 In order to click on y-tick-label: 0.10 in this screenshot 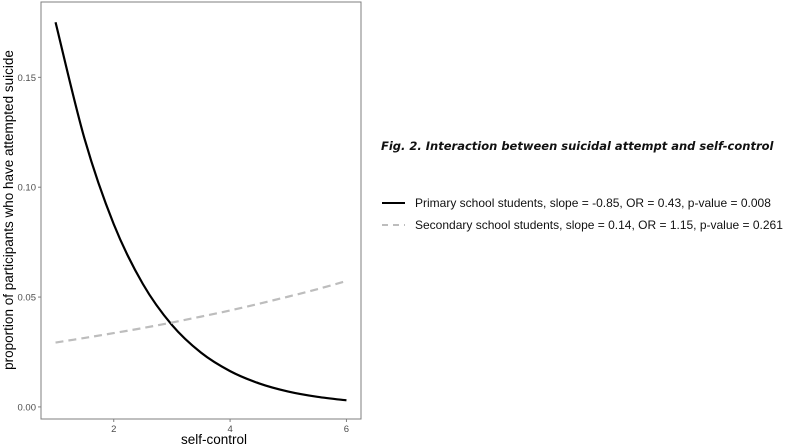, I will do `click(27, 188)`.